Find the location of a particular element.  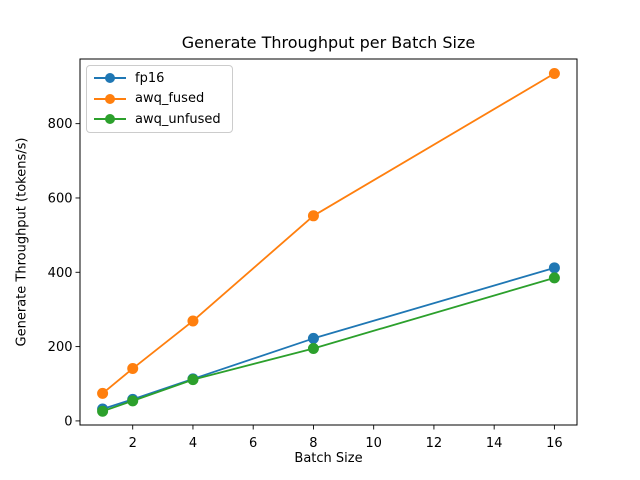

legend-item-awq_fused: awq_fused is located at coordinates (158, 99).